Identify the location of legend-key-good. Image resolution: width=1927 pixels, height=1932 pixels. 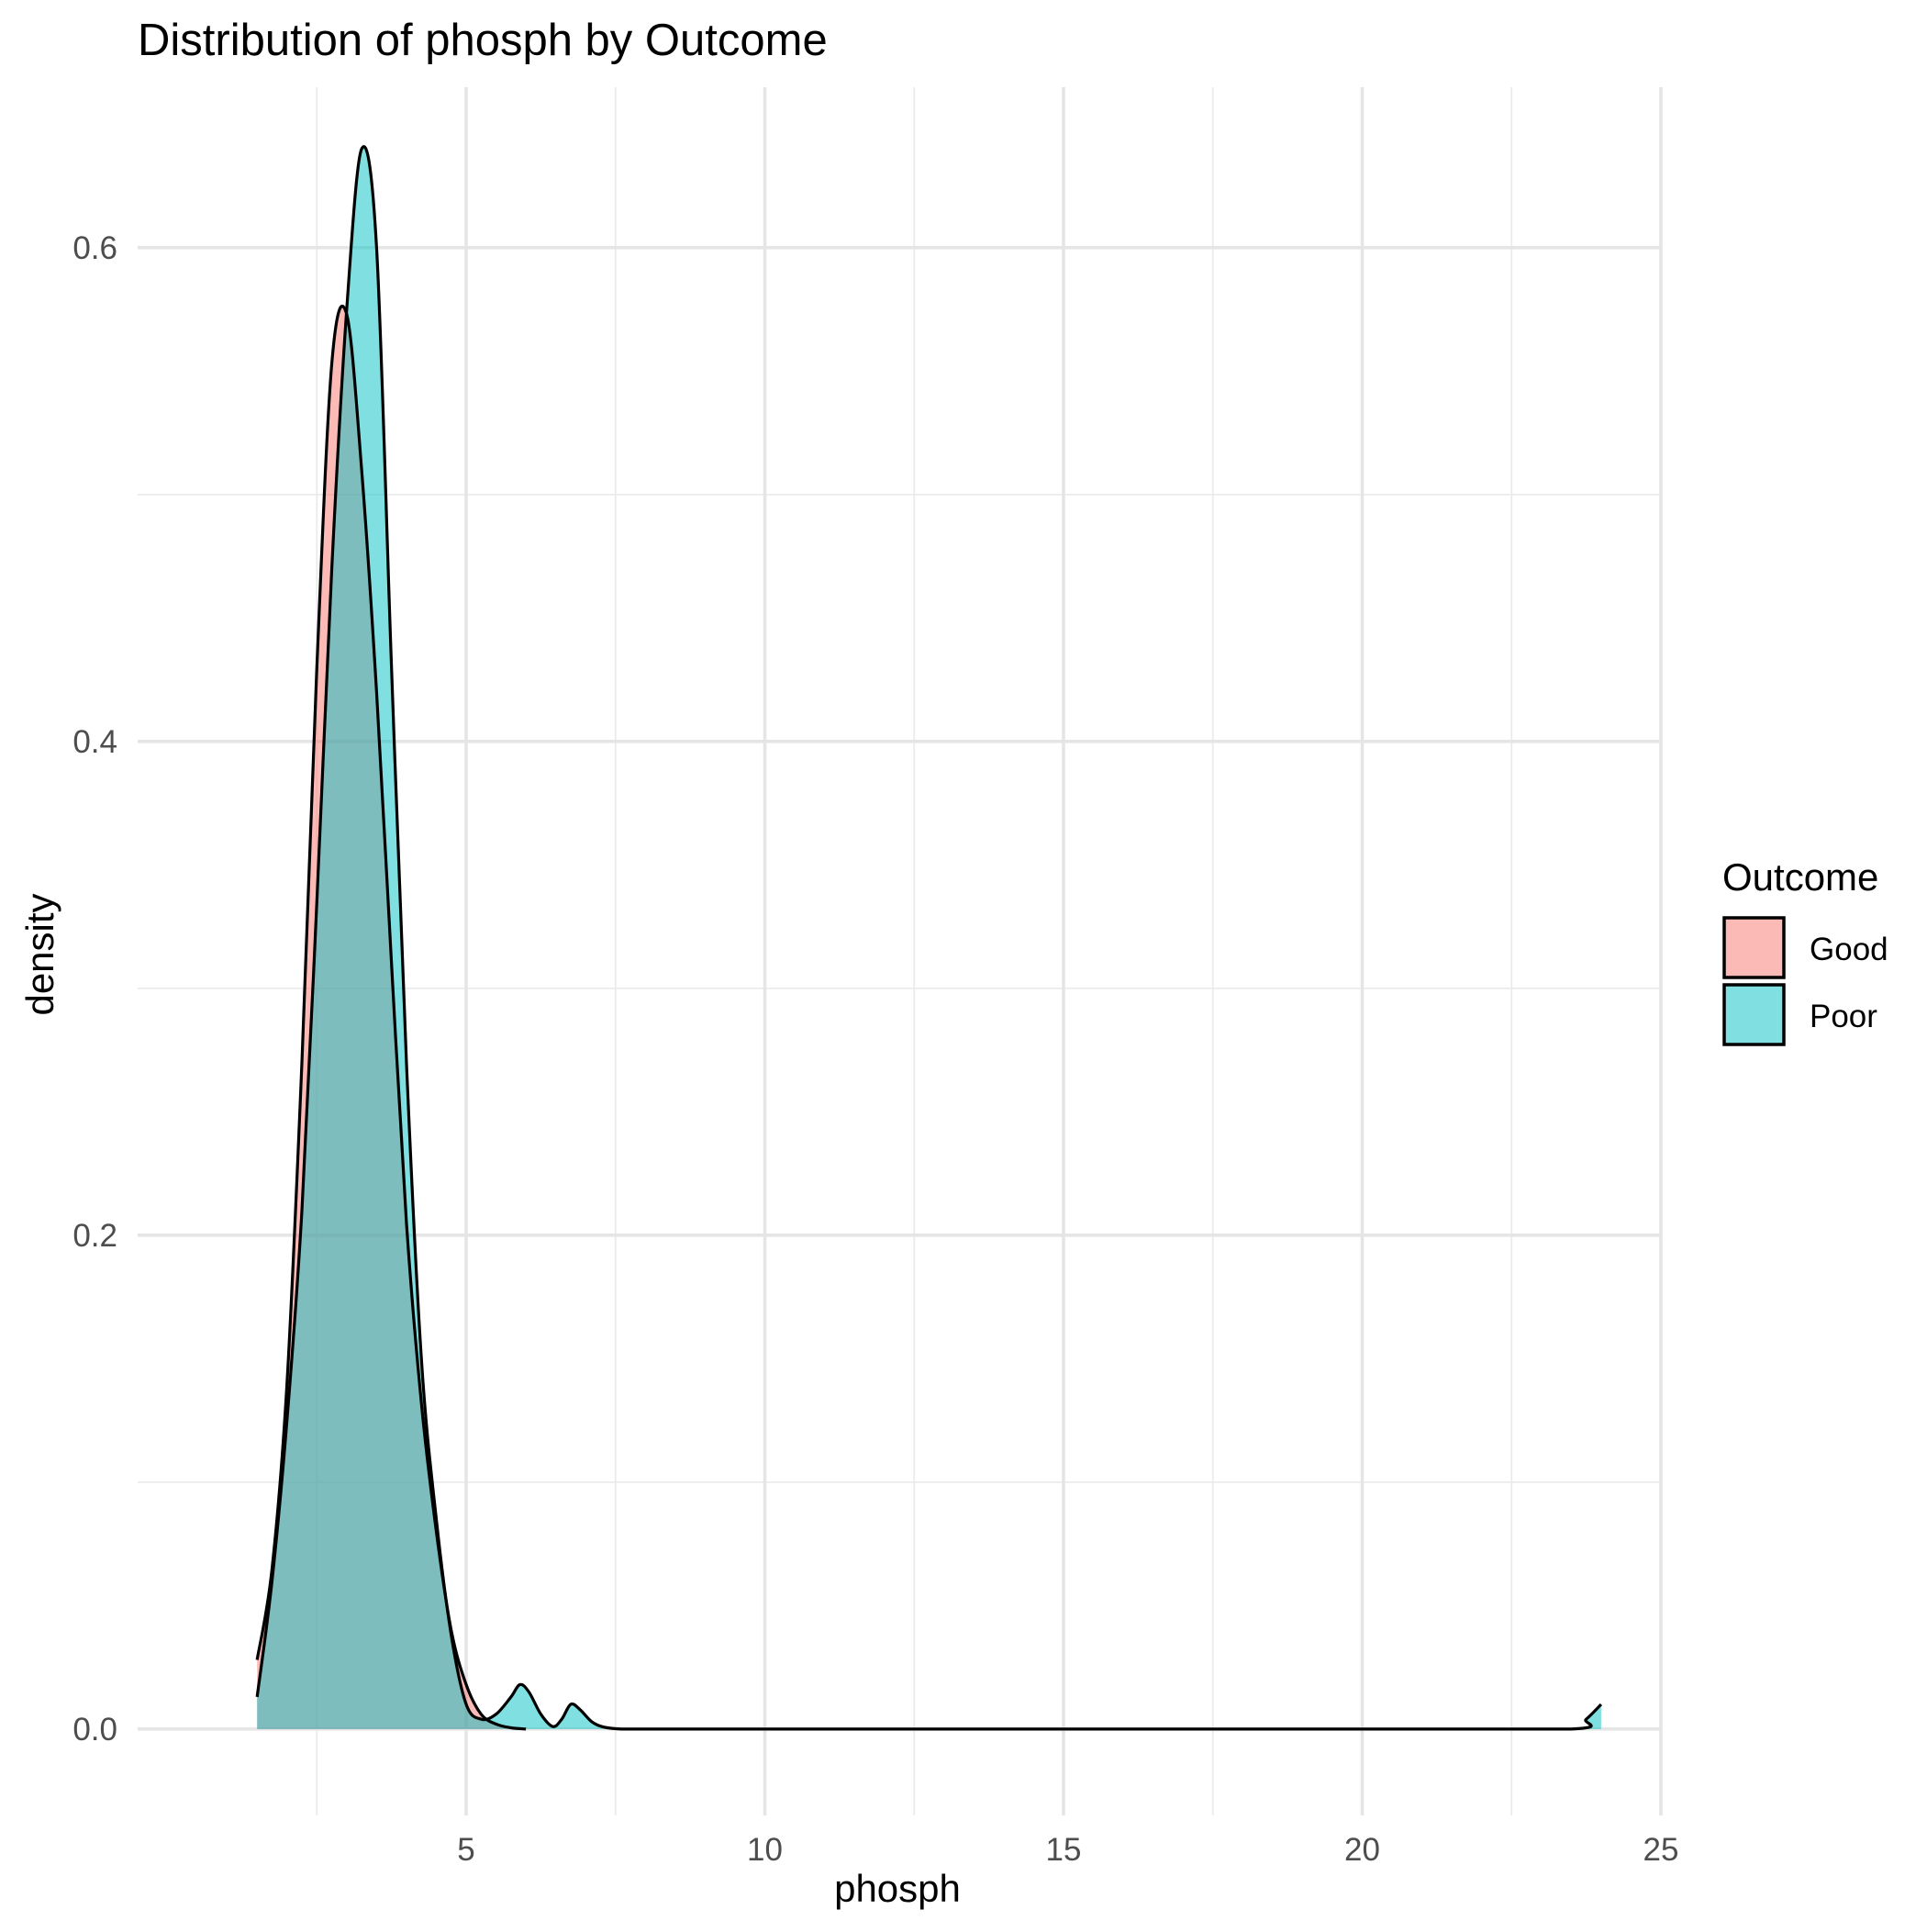
(1754, 948).